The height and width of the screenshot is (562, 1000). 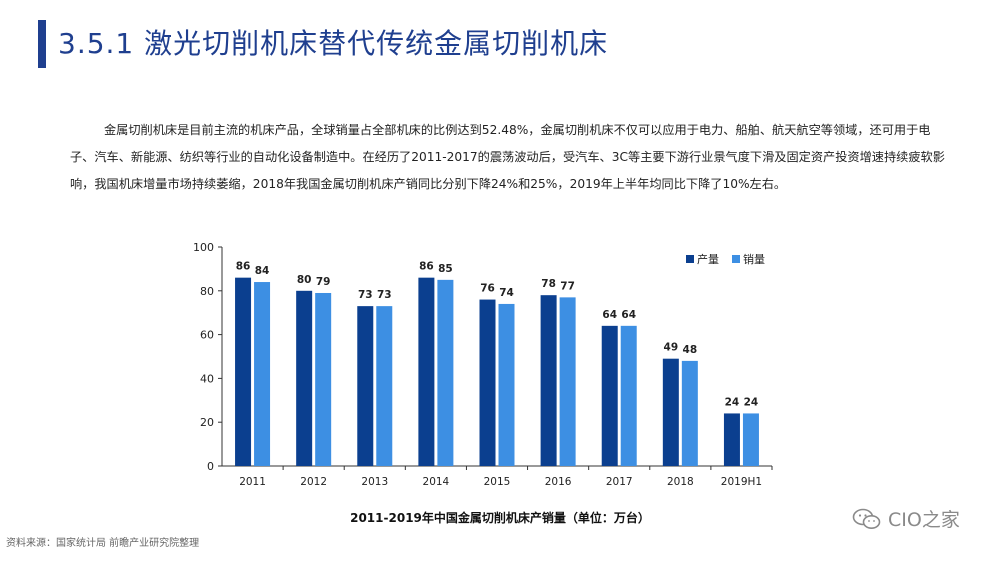 What do you see at coordinates (924, 520) in the screenshot?
I see `watermark-text: CIO之家` at bounding box center [924, 520].